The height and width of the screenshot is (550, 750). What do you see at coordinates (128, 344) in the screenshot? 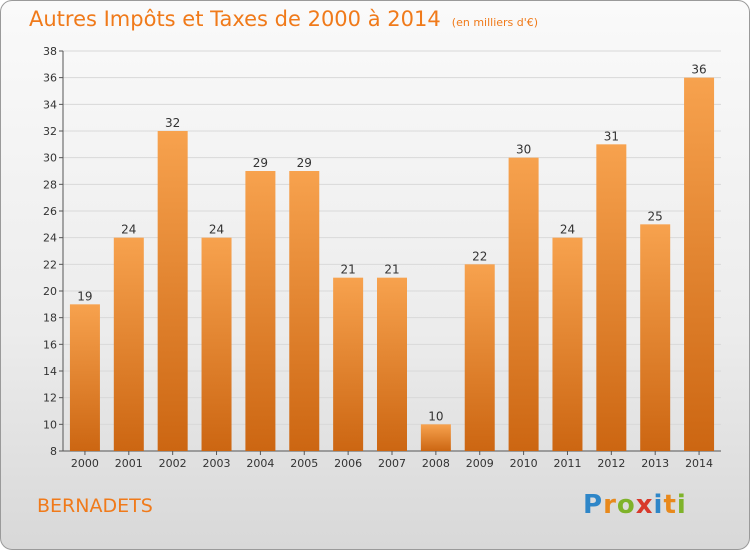
I see `bar-2001` at bounding box center [128, 344].